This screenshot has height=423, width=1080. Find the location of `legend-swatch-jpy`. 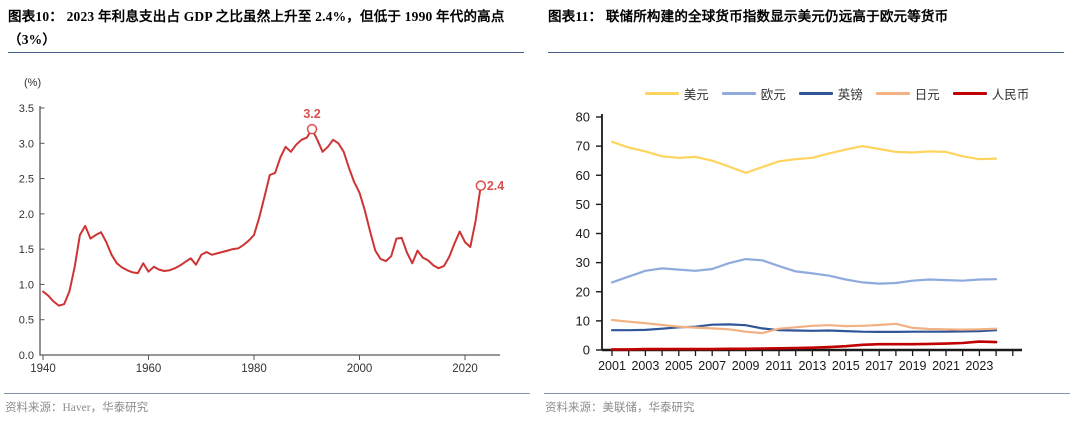

legend-swatch-jpy is located at coordinates (892, 93).